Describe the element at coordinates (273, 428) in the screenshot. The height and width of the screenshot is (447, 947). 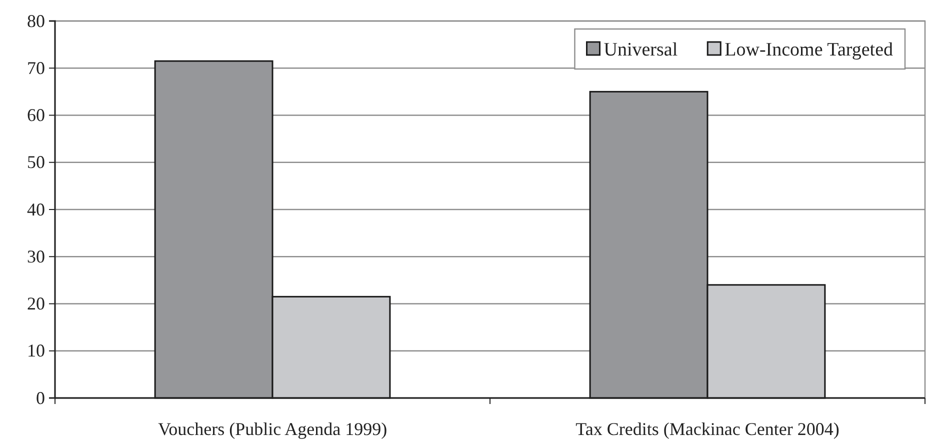
I see `x-tick-label: Vouchers (Public Agenda 1999)` at that location.